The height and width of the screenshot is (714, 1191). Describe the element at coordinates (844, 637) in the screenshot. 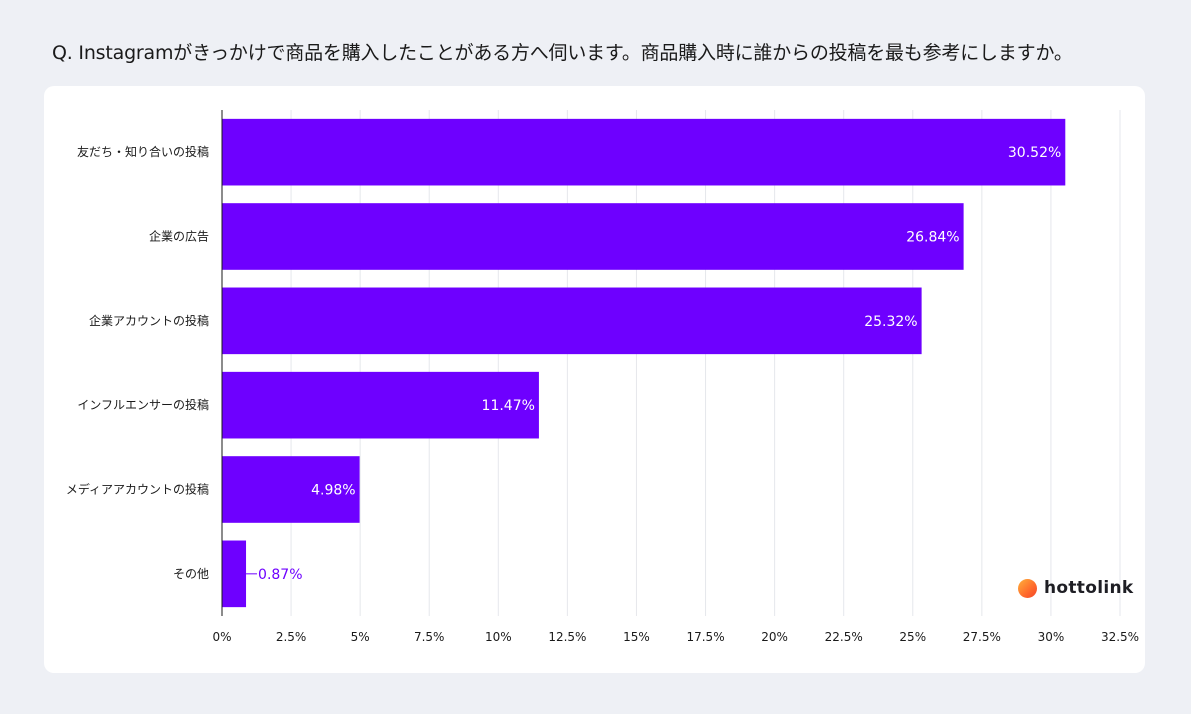

I see `x-tick-label: 22.5%` at that location.